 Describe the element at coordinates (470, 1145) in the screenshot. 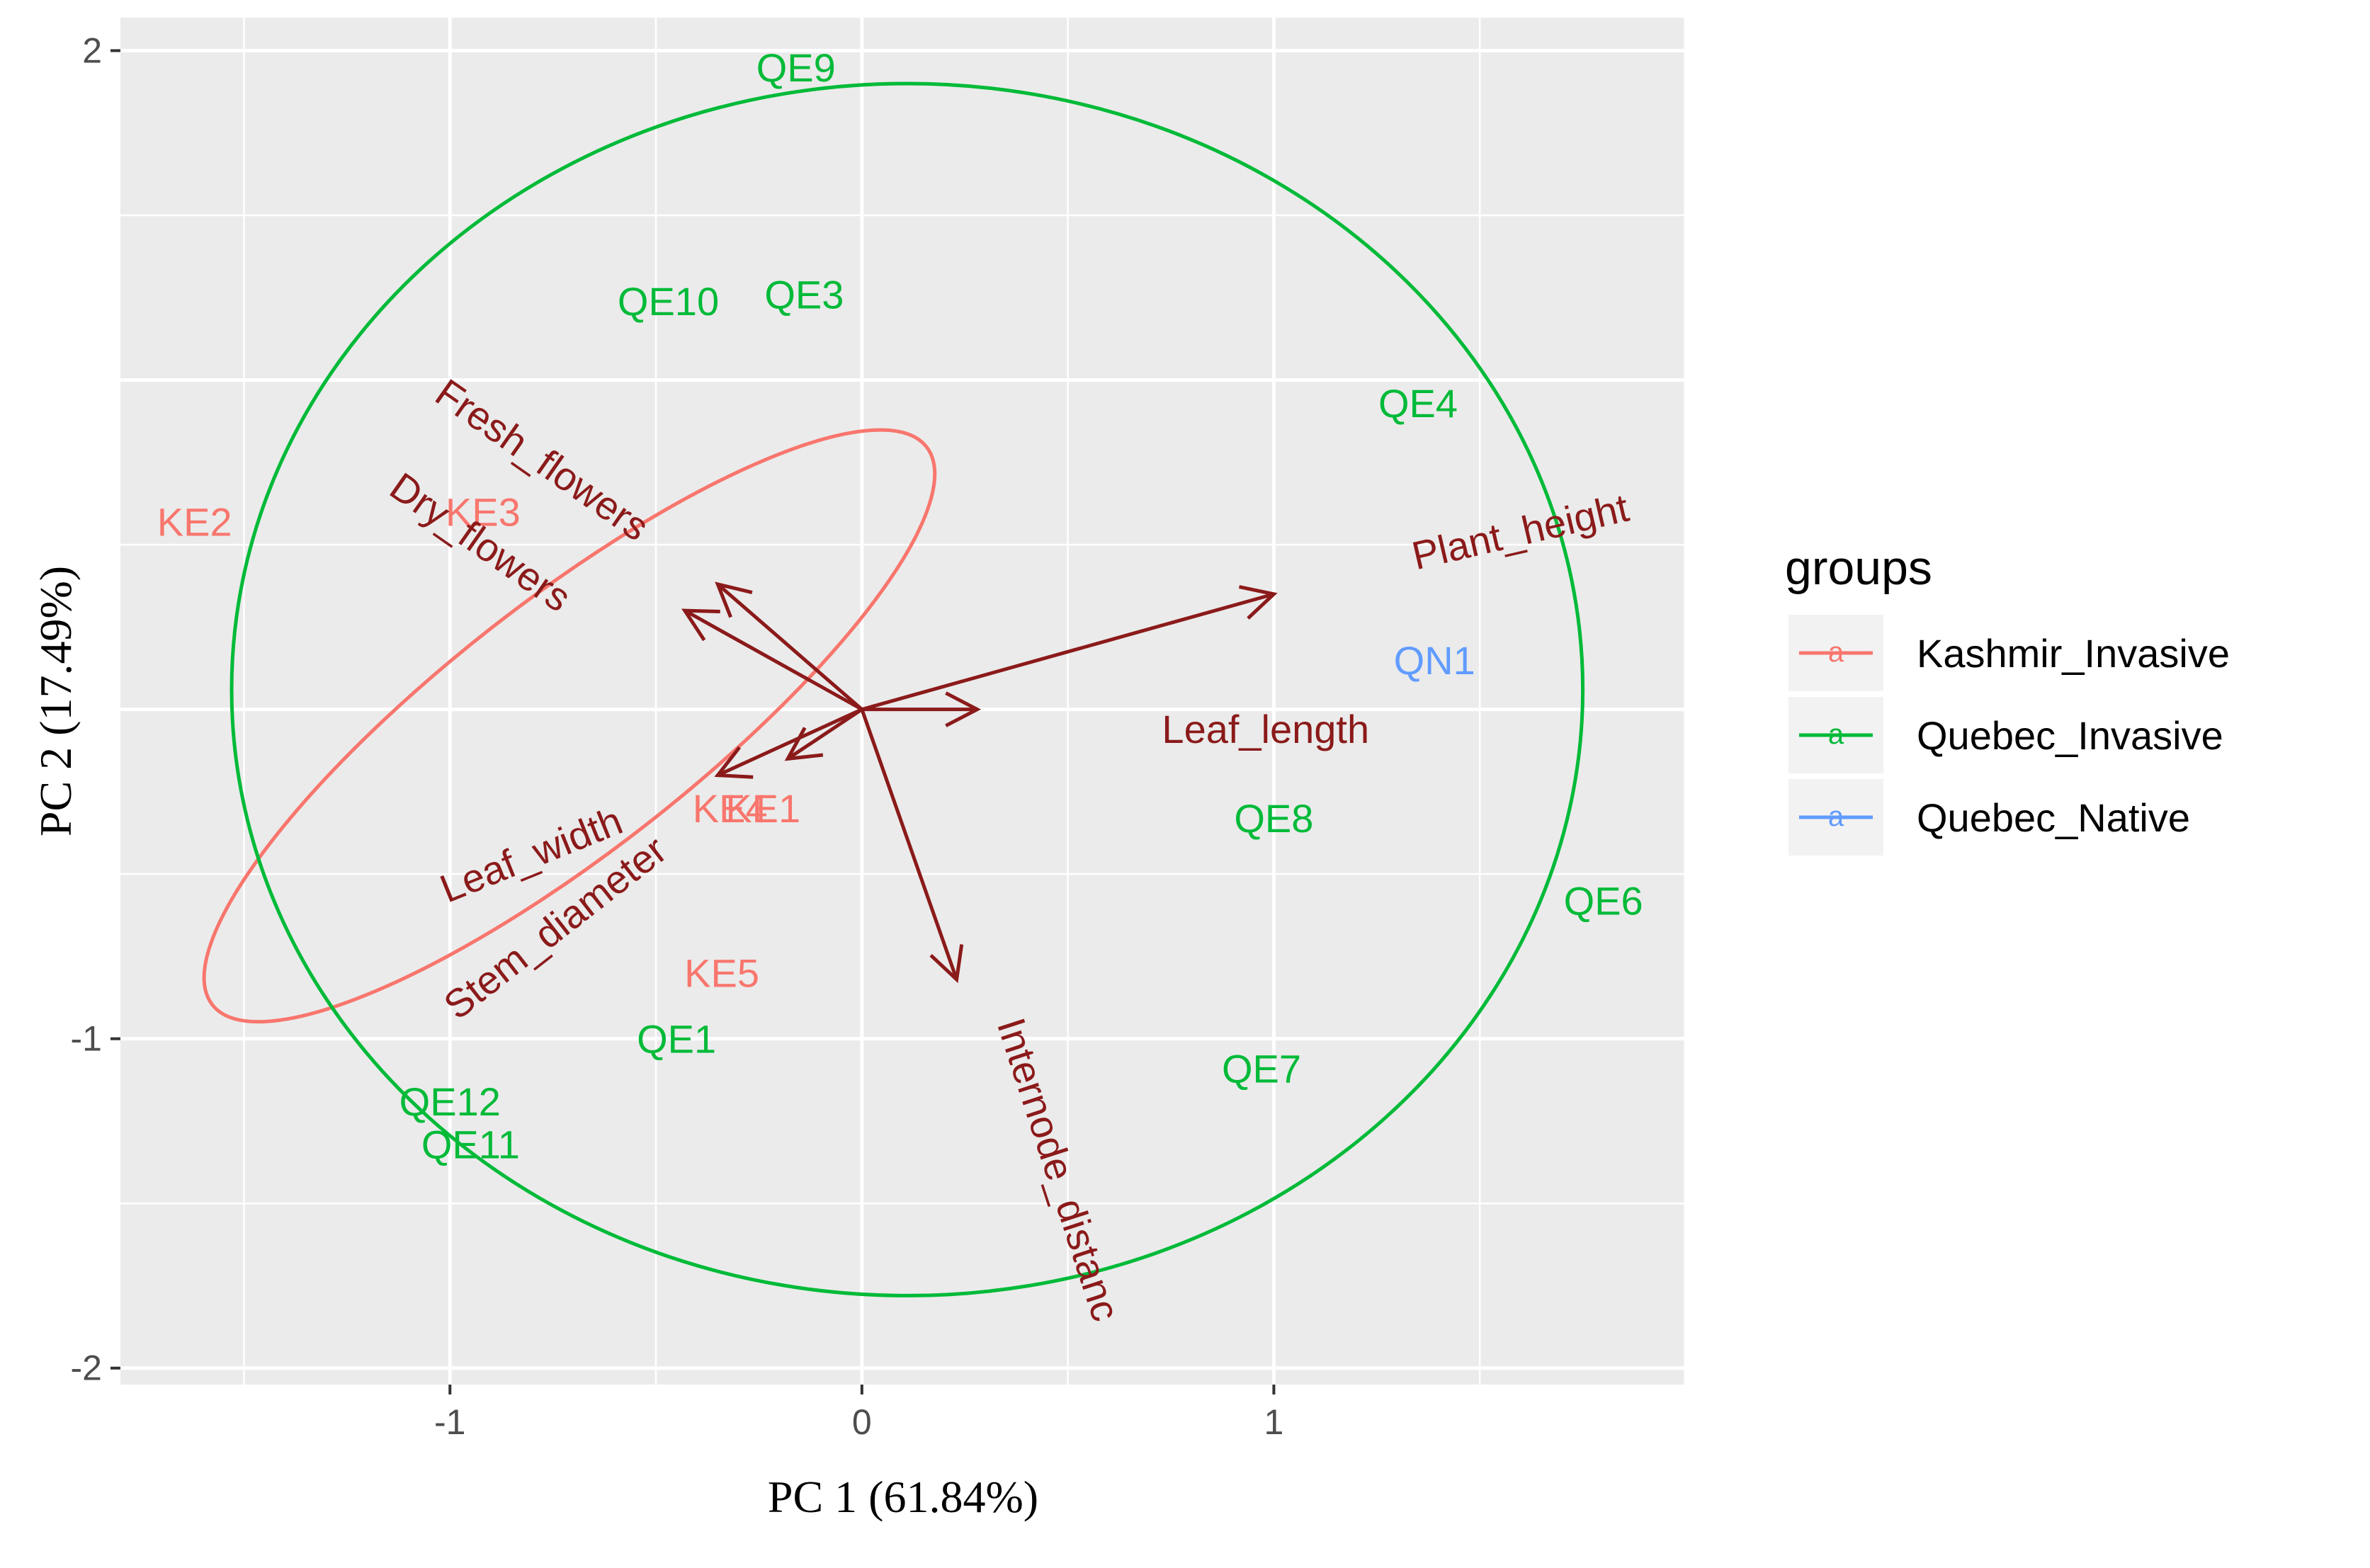

I see `point-label-qe11: QE11` at that location.